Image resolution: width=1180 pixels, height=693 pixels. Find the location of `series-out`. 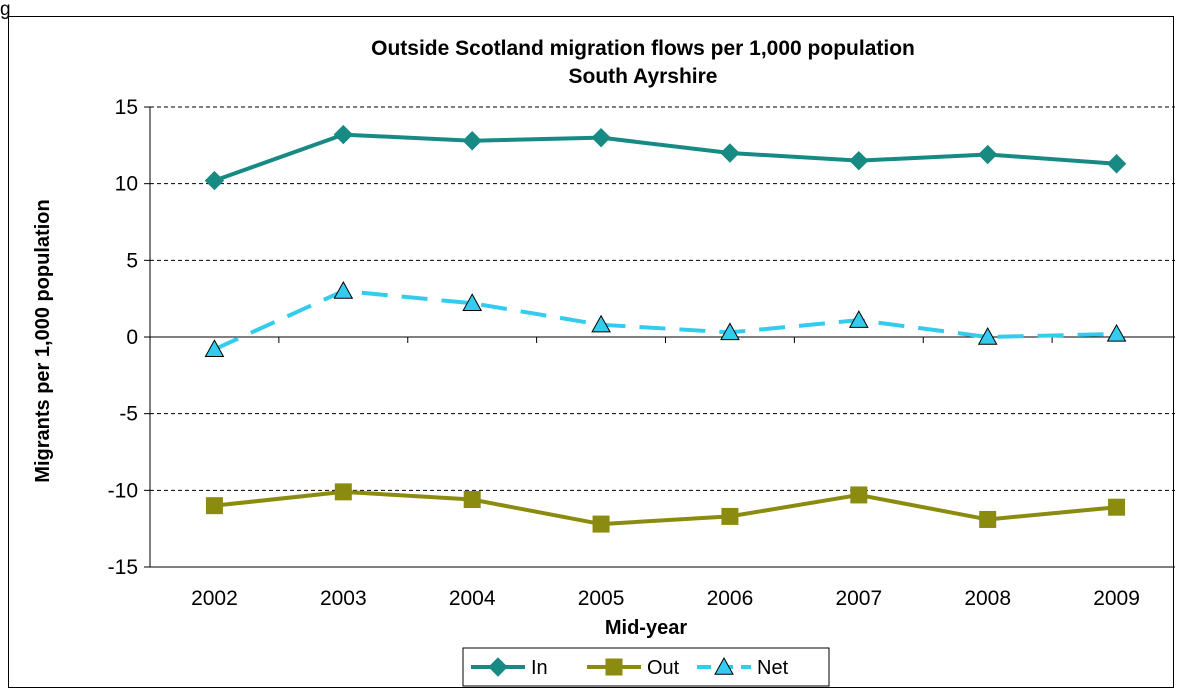

series-out is located at coordinates (665, 508).